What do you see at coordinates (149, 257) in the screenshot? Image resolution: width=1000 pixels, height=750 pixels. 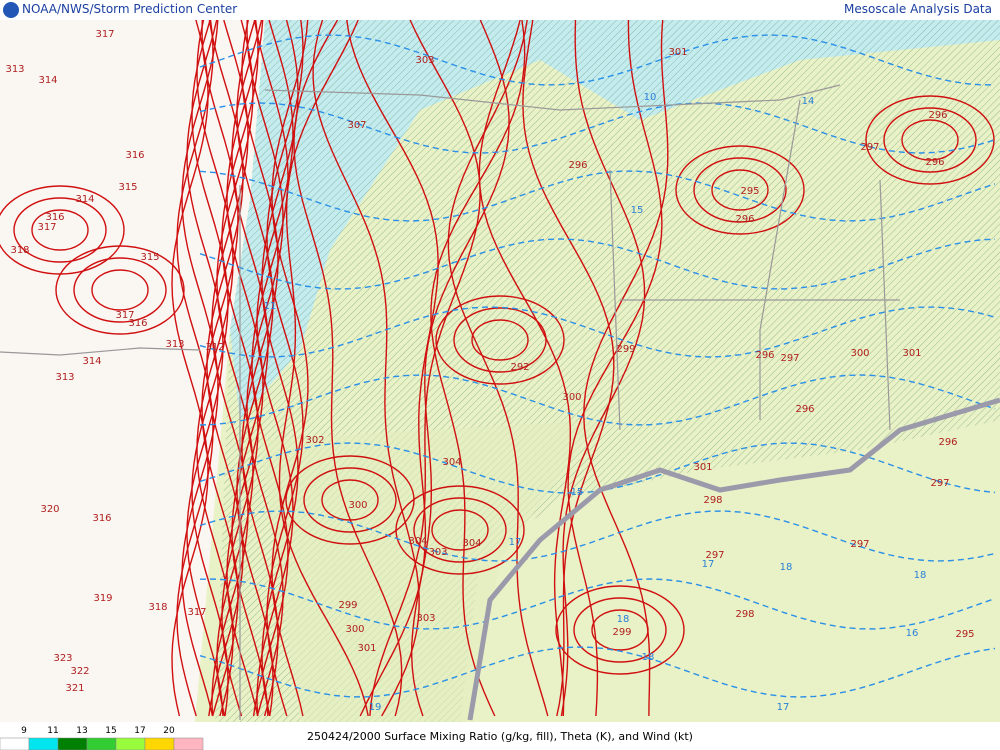 I see `theta-label: 315` at bounding box center [149, 257].